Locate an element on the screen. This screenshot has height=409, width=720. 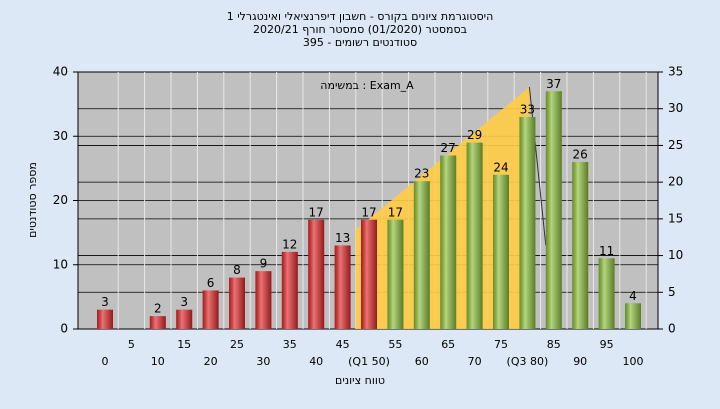
annotation: במשימה : Exam_A is located at coordinates (367, 85).